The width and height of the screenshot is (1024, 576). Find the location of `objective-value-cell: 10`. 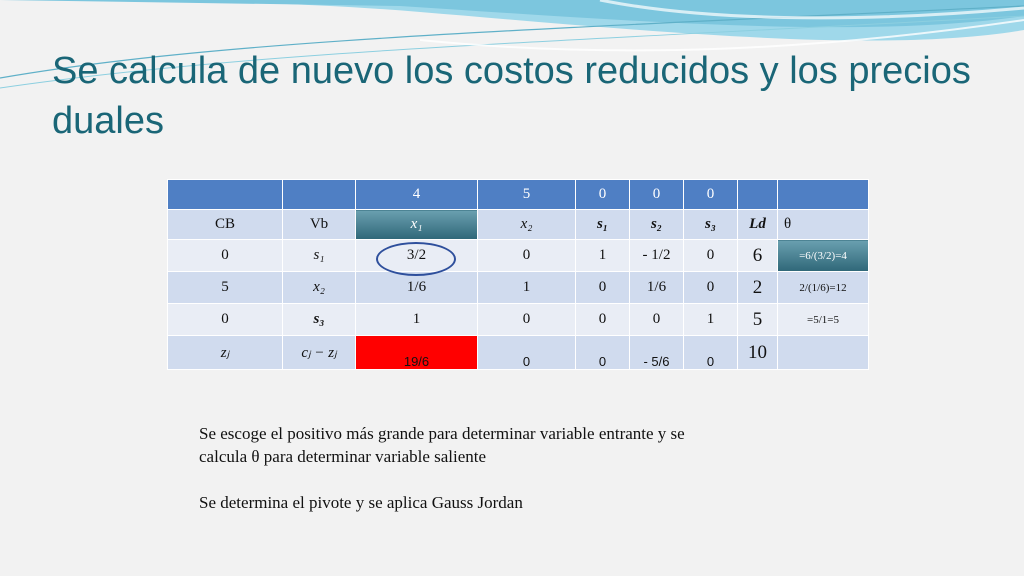

objective-value-cell: 10 is located at coordinates (757, 352).